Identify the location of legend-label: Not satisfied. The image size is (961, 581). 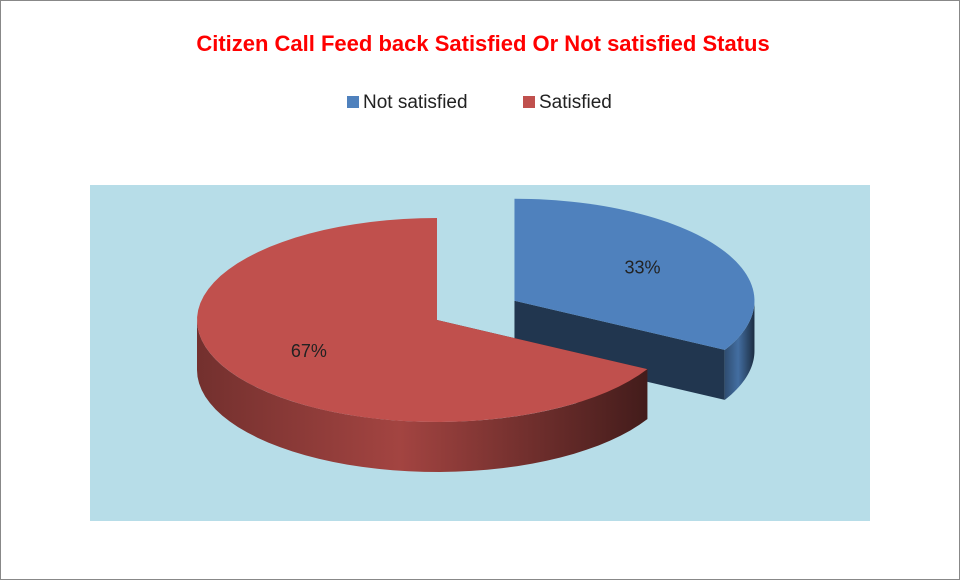
(415, 102).